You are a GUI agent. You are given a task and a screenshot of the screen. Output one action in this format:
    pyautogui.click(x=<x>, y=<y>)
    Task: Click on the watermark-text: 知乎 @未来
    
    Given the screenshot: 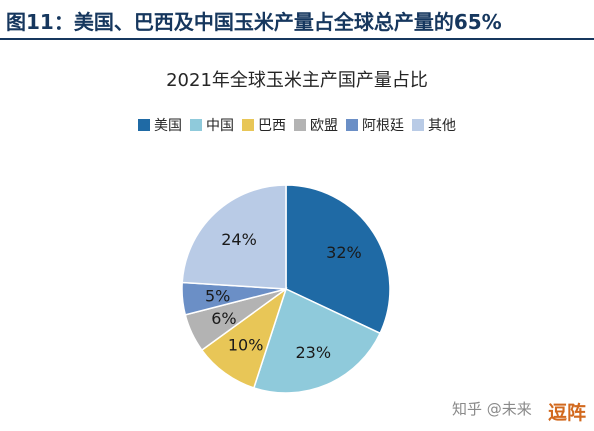 What is the action you would take?
    pyautogui.click(x=492, y=409)
    